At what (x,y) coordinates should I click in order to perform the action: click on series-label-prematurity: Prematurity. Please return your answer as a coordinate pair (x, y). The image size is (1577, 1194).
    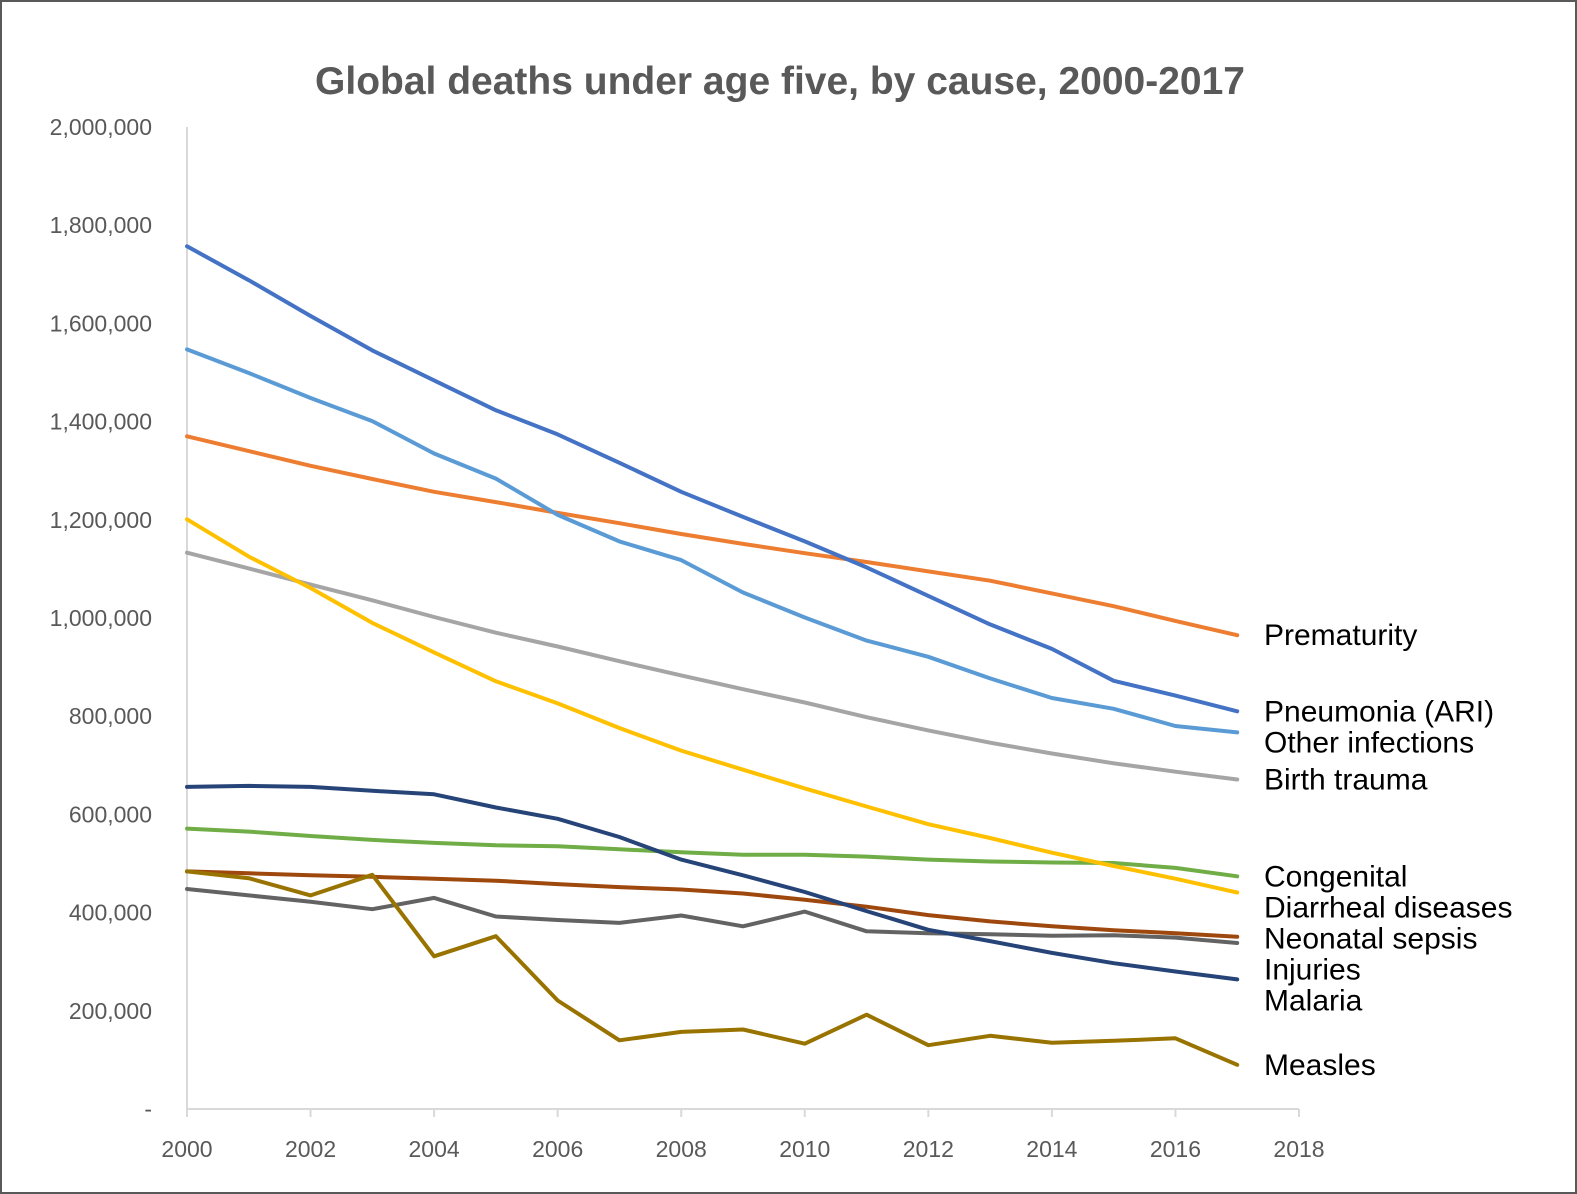
    Looking at the image, I should click on (1340, 635).